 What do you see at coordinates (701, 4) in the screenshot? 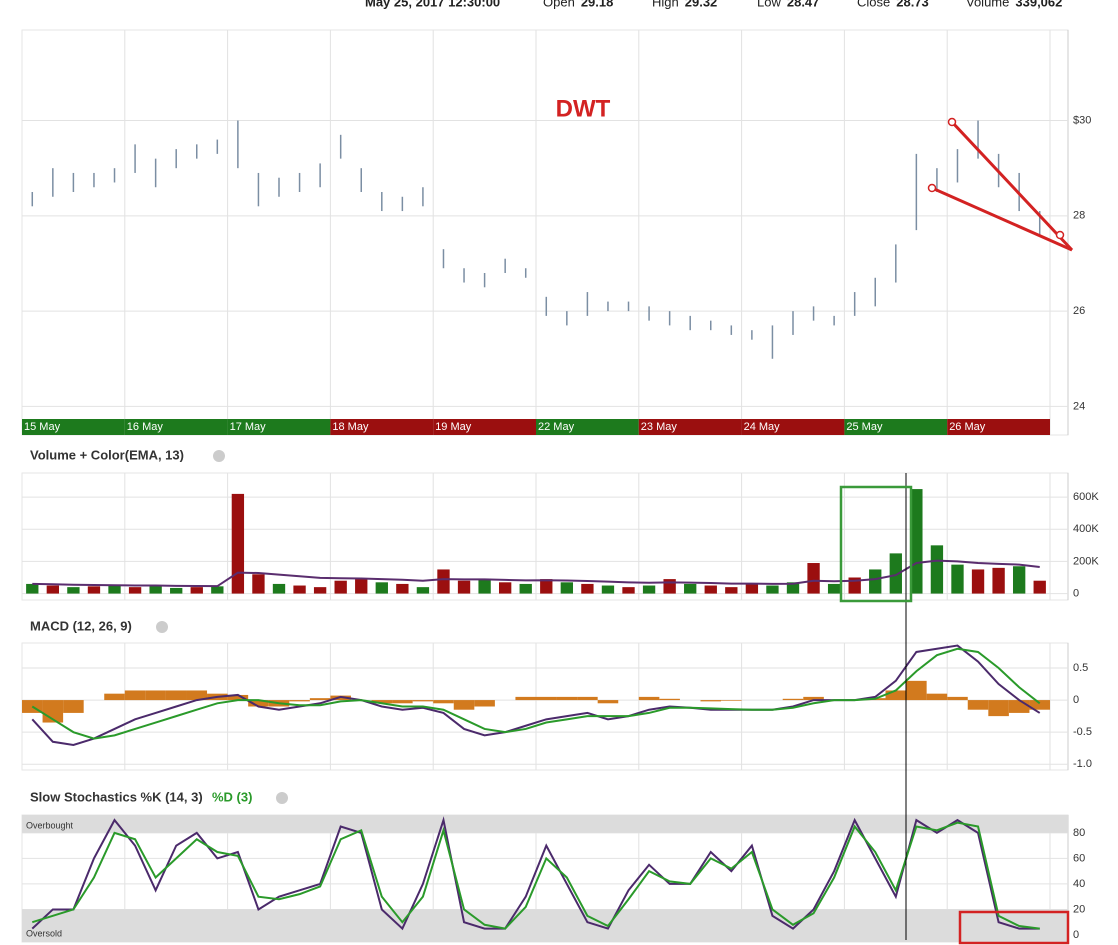
I see `header-value: 29.32` at bounding box center [701, 4].